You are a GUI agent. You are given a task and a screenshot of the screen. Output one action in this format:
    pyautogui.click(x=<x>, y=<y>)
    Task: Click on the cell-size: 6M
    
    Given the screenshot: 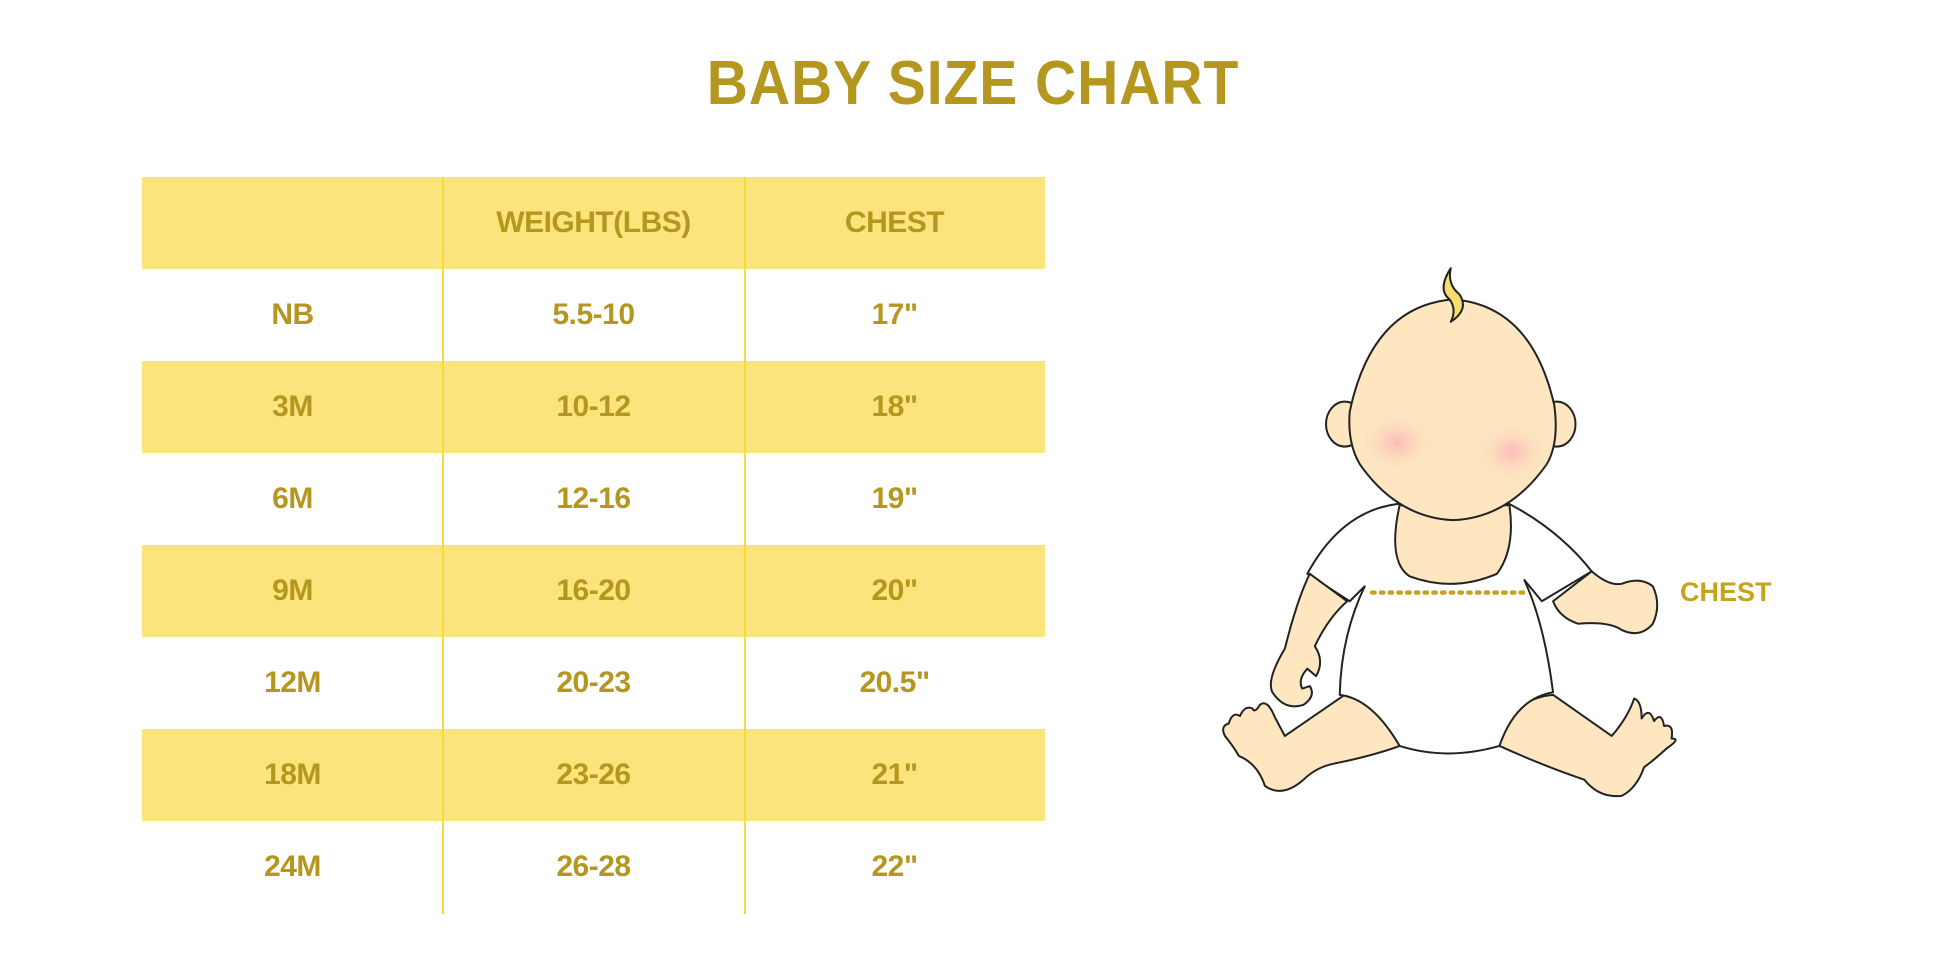 What is the action you would take?
    pyautogui.click(x=292, y=498)
    